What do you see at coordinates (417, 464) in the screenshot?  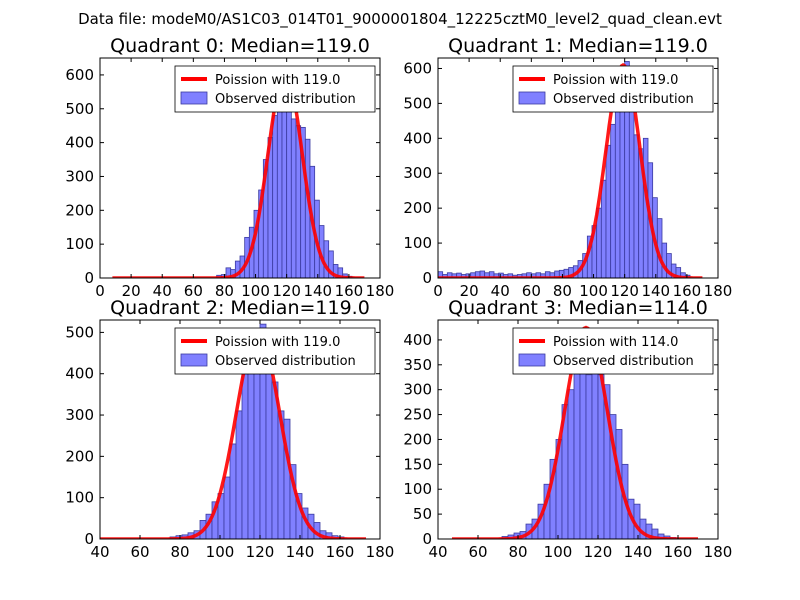 I see `y-tick-label: 150` at bounding box center [417, 464].